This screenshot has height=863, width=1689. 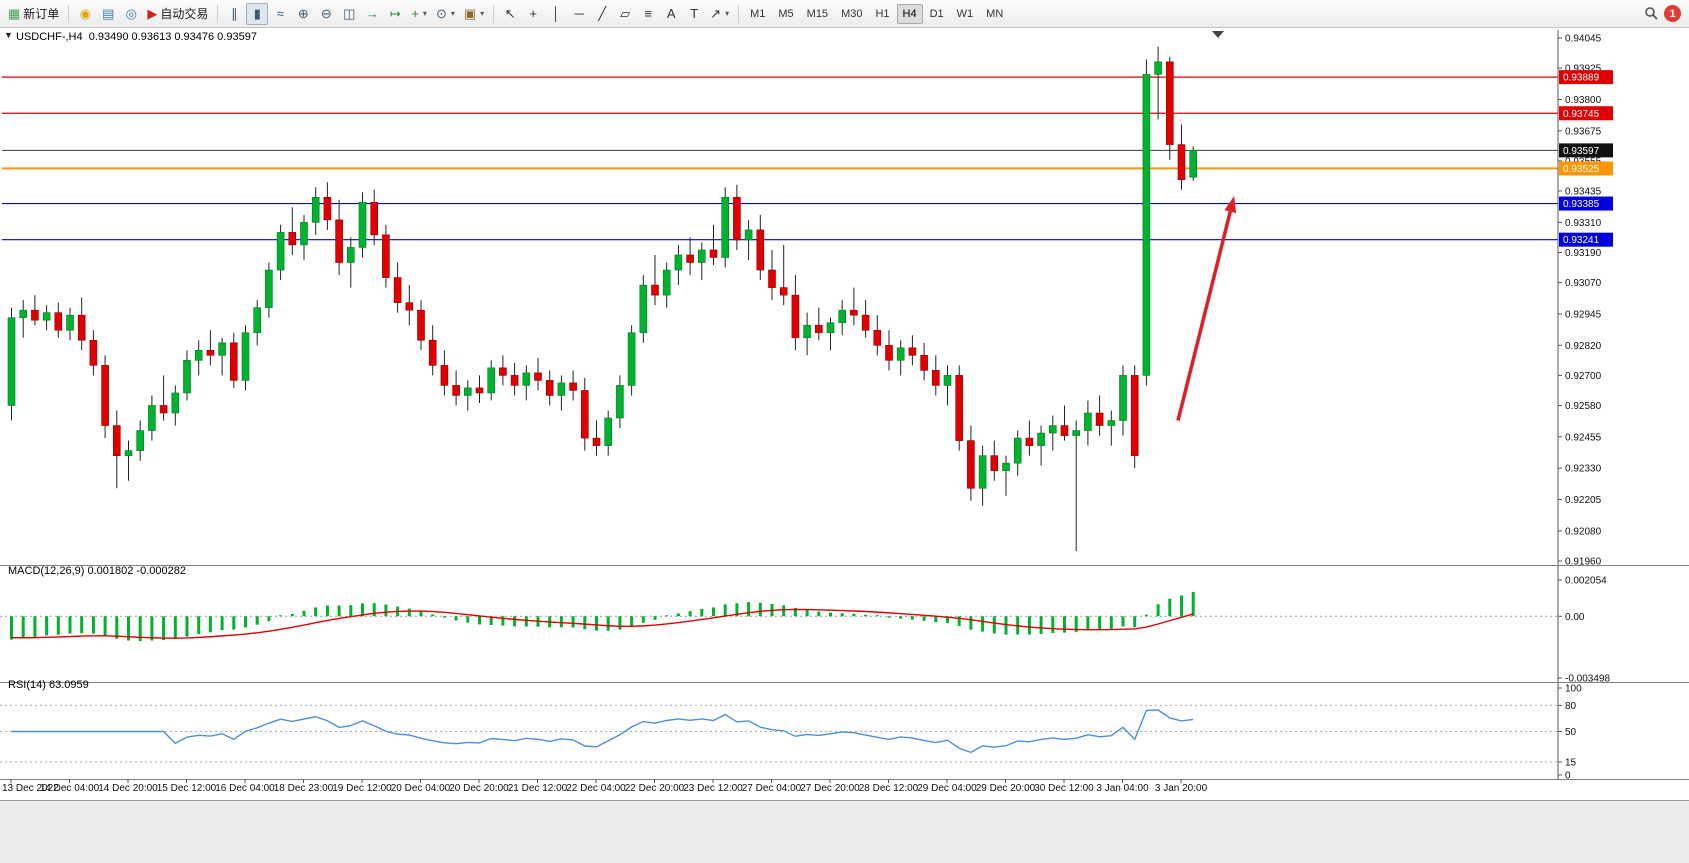 I want to click on price-axis-tick: 0.92945, so click(x=1583, y=314).